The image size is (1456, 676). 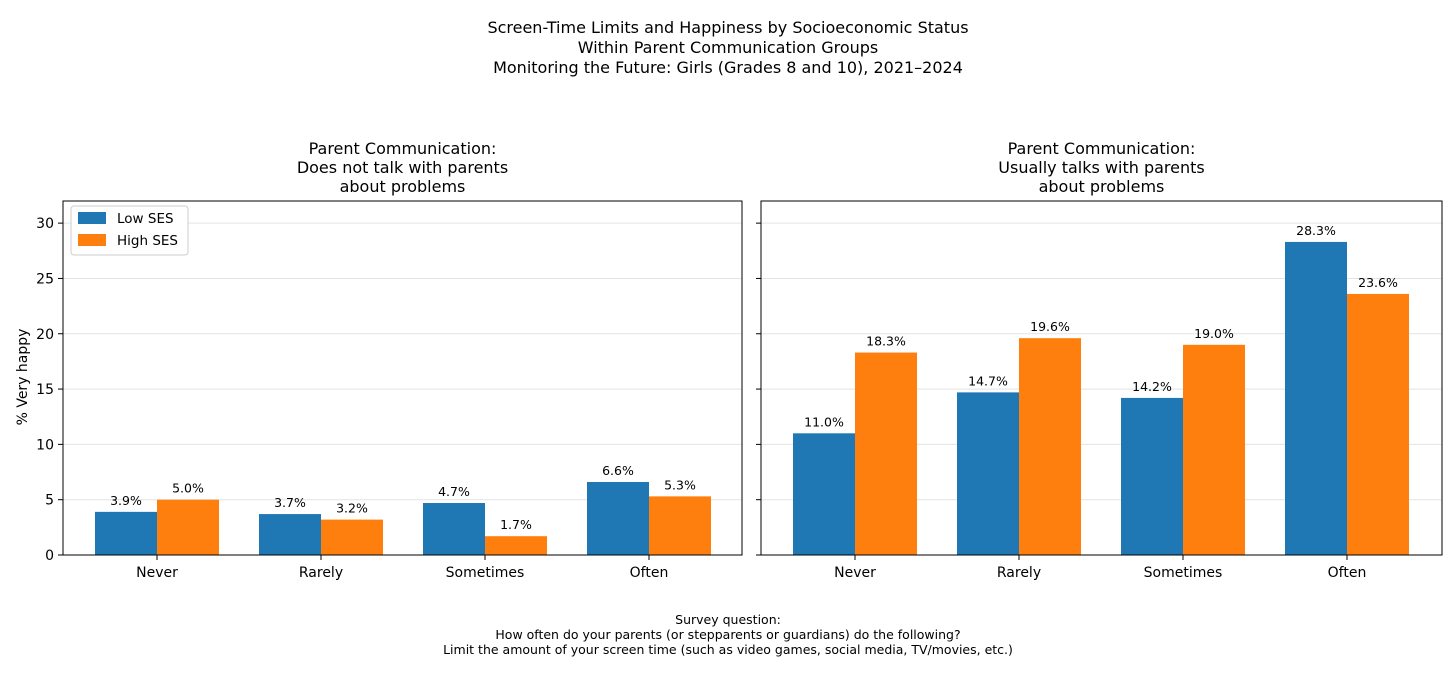 What do you see at coordinates (728, 47) in the screenshot?
I see `chart-title-line-2: Within Parent Communication Groups` at bounding box center [728, 47].